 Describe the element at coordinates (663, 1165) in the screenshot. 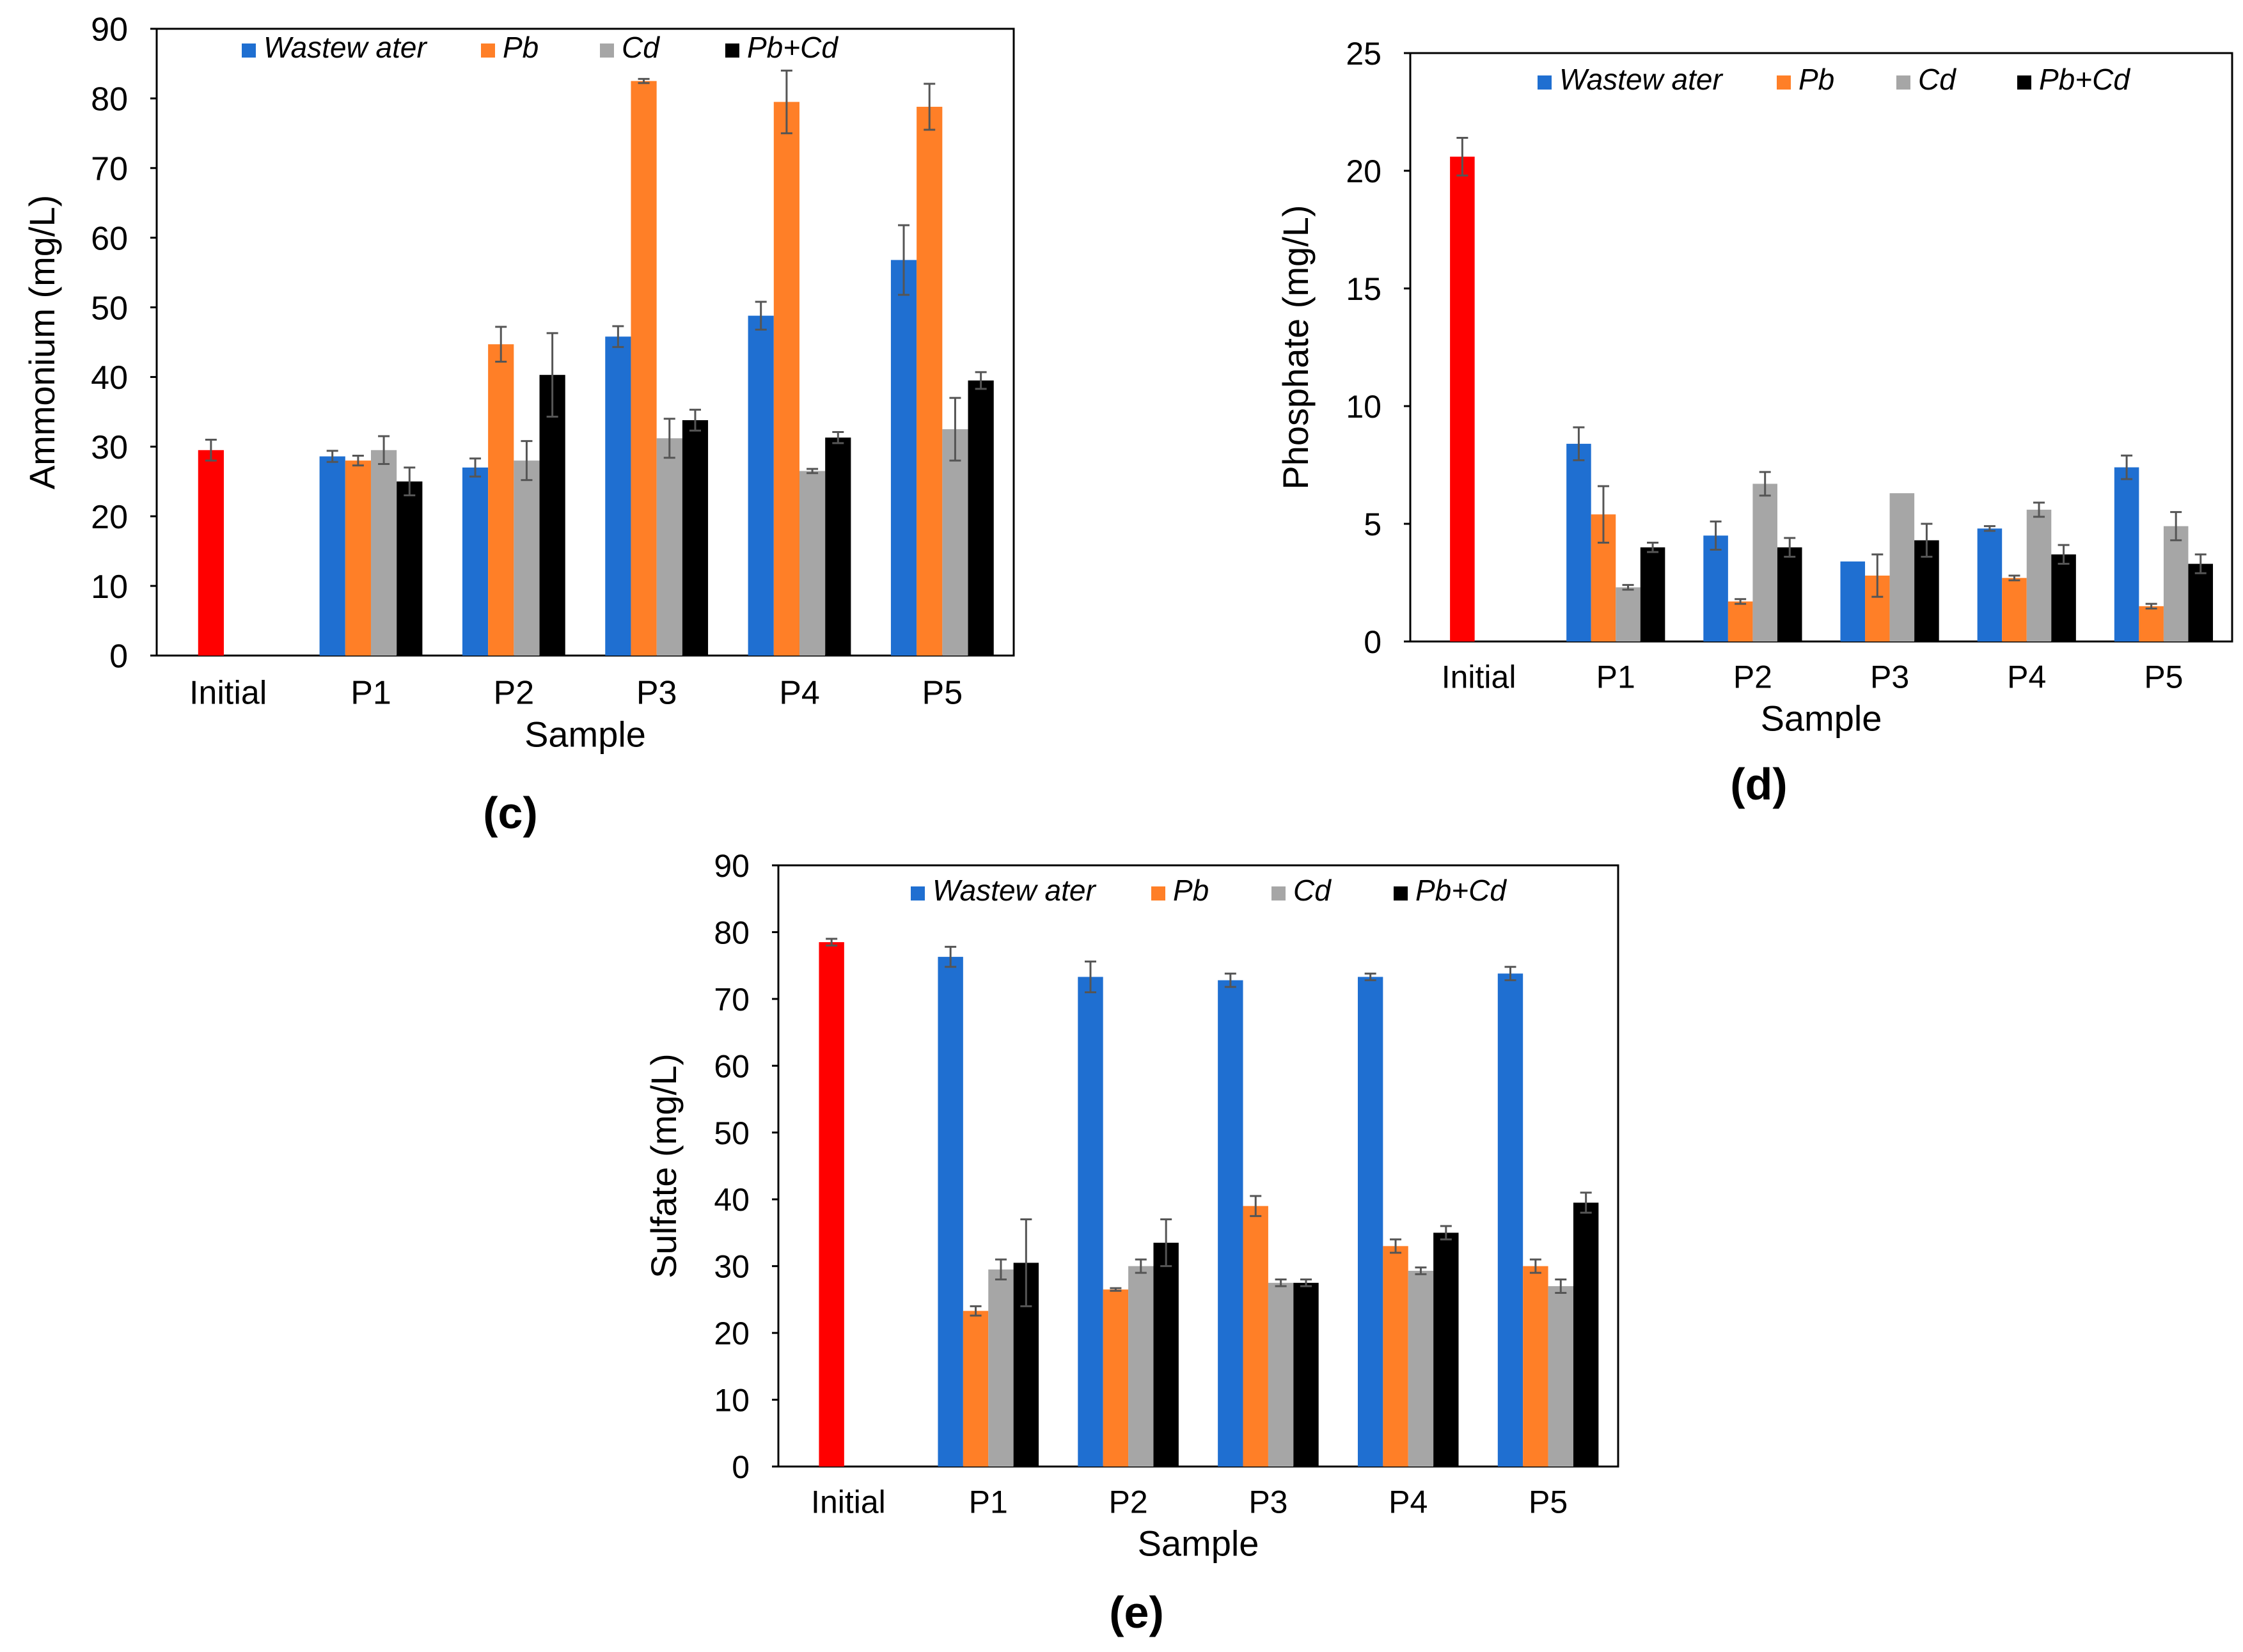

I see `y-axis-label: Sulfate (mg/L)` at that location.